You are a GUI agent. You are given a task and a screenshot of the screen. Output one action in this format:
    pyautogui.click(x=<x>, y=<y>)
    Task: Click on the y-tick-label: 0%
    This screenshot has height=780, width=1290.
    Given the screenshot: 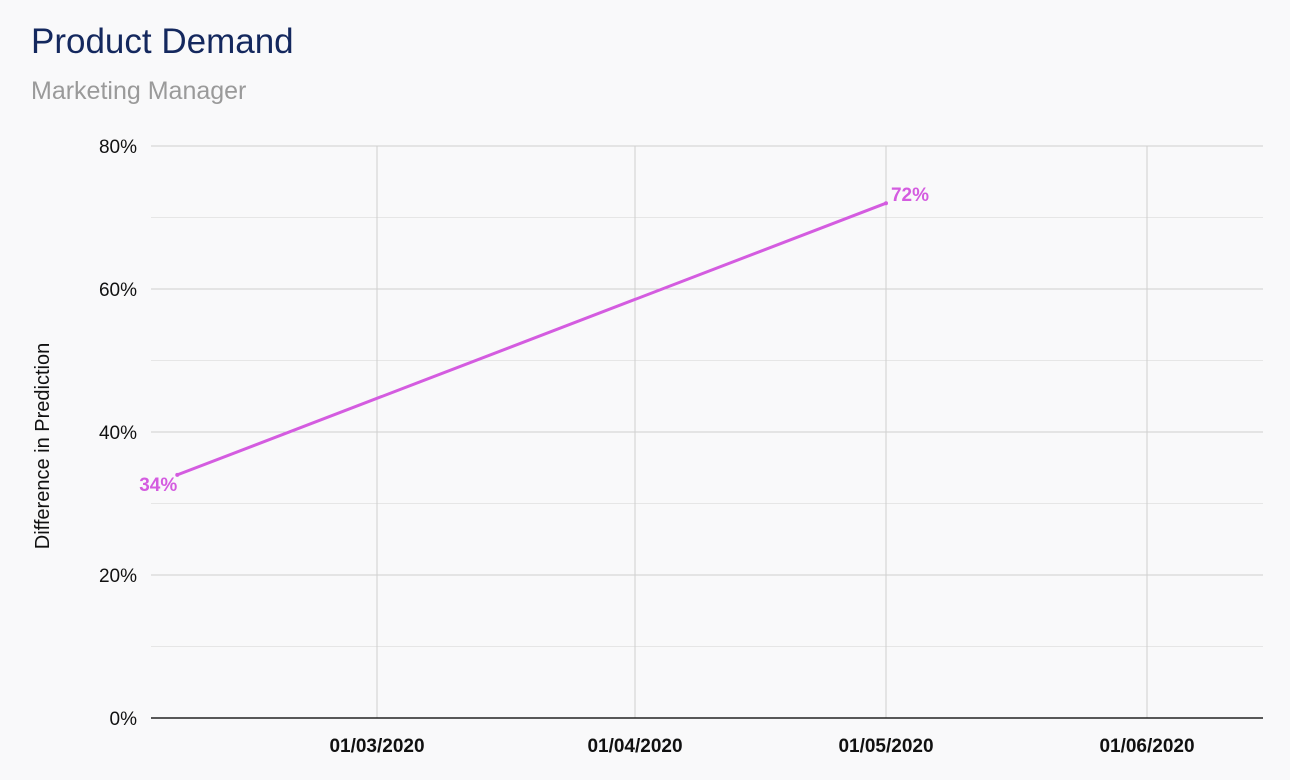 What is the action you would take?
    pyautogui.click(x=124, y=719)
    